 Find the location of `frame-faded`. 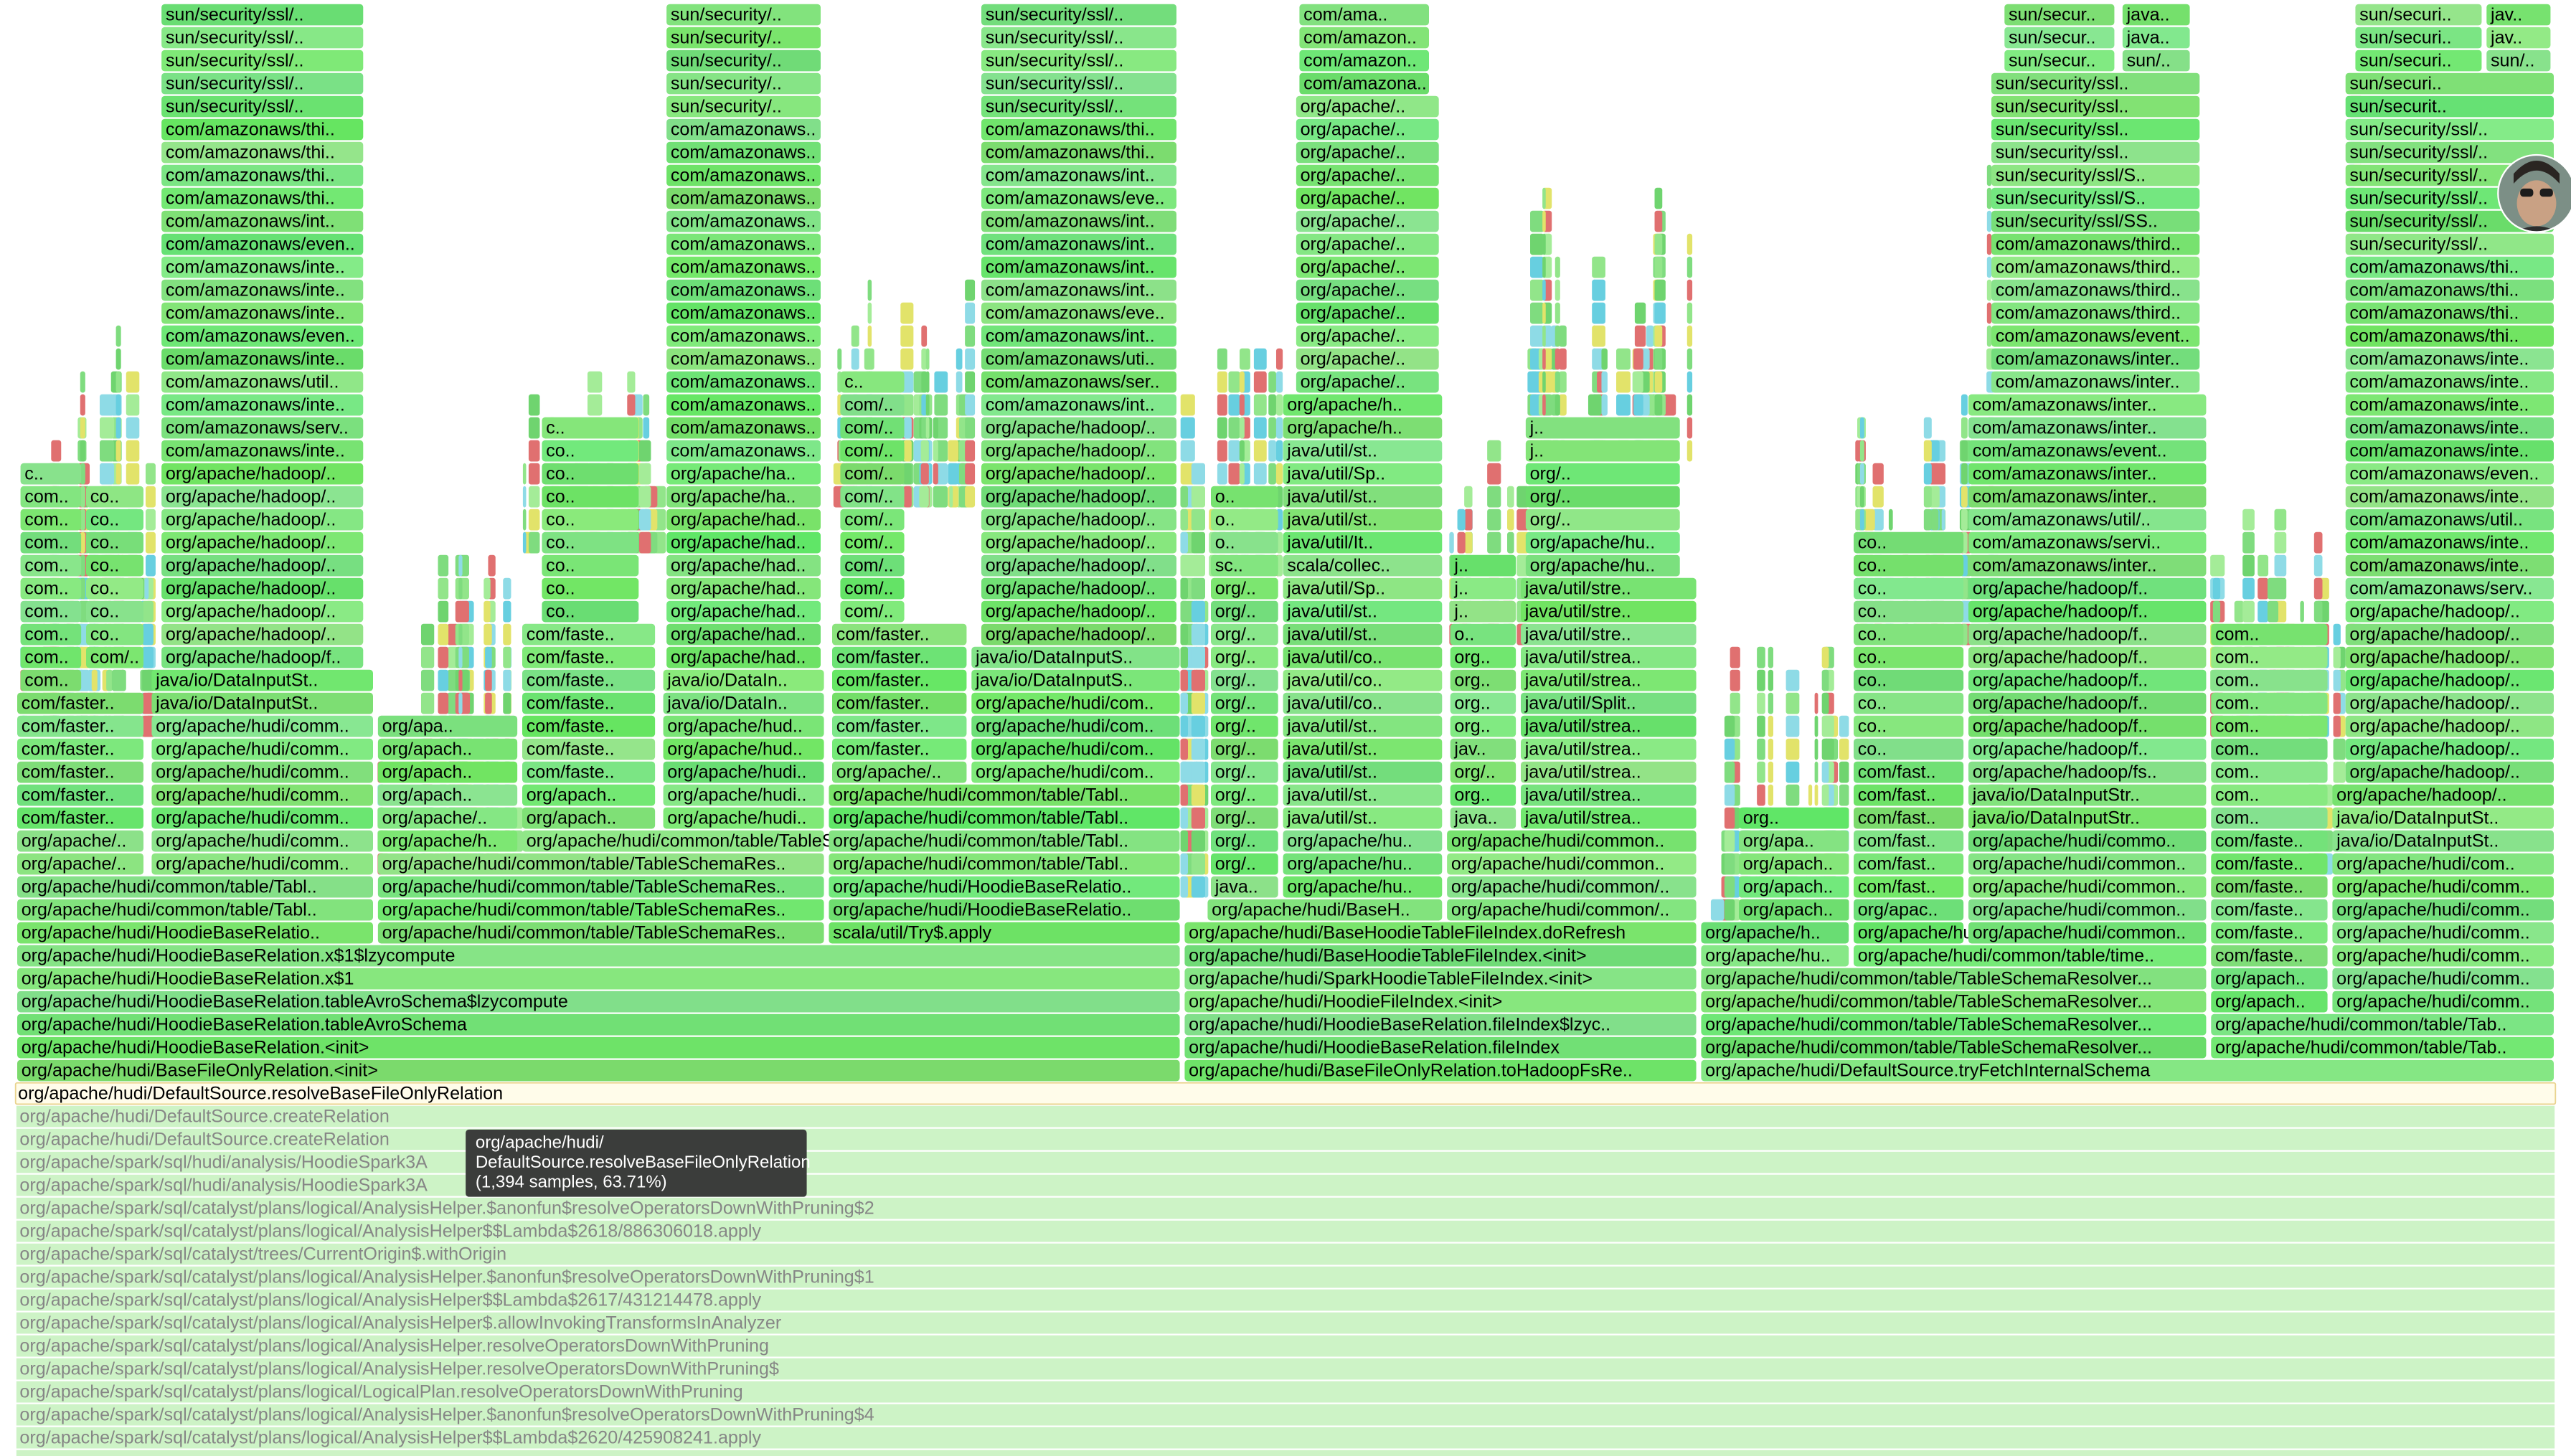

frame-faded is located at coordinates (1285, 1277).